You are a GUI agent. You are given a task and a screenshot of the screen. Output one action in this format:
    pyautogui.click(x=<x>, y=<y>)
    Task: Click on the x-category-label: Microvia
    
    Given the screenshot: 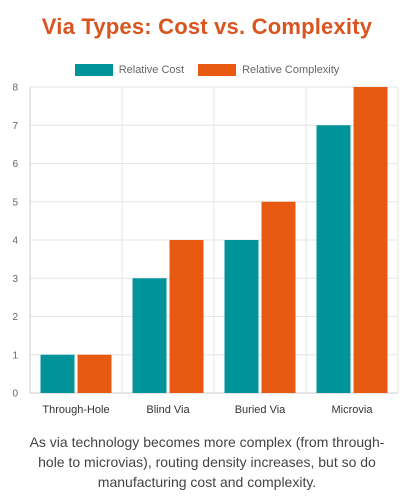 What is the action you would take?
    pyautogui.click(x=353, y=410)
    